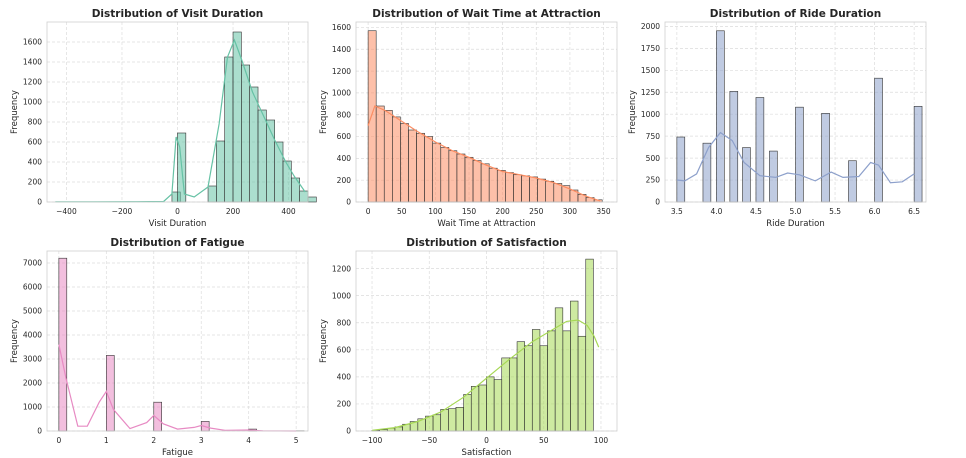 The image size is (966, 458). What do you see at coordinates (570, 211) in the screenshot?
I see `x-tick-label: 300` at bounding box center [570, 211].